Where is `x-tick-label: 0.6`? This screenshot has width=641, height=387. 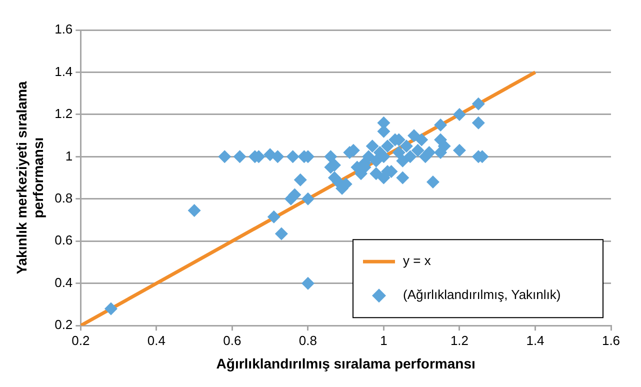 x-tick-label: 0.6 is located at coordinates (232, 340).